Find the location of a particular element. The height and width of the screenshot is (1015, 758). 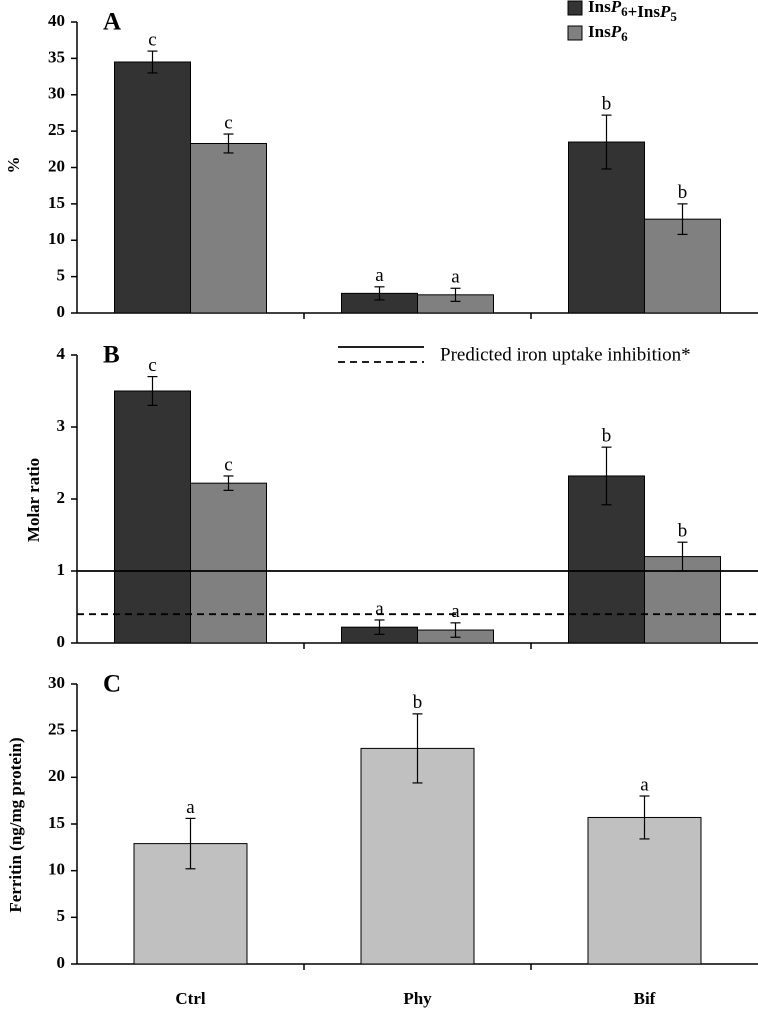

panel-title: A is located at coordinates (112, 22).